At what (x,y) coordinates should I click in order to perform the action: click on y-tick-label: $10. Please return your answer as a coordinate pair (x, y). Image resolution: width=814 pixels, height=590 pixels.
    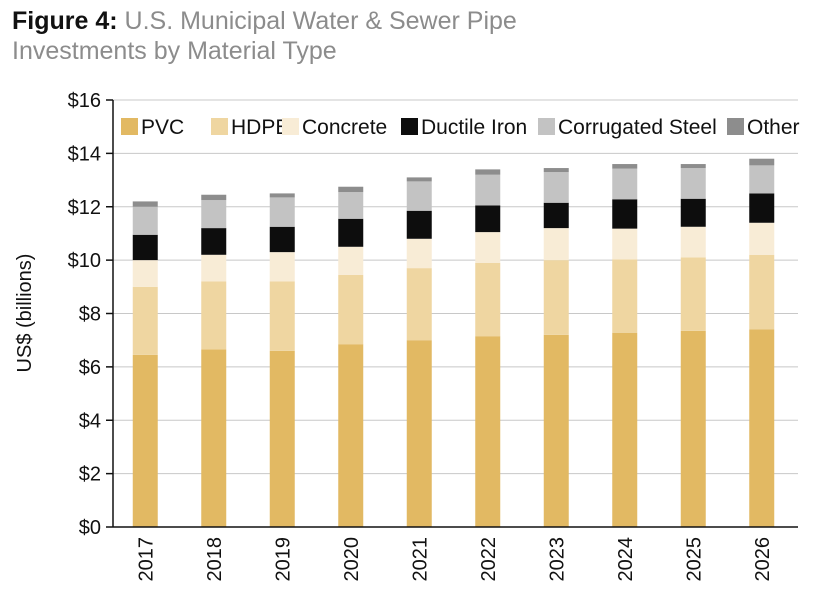
    Looking at the image, I should click on (84, 261).